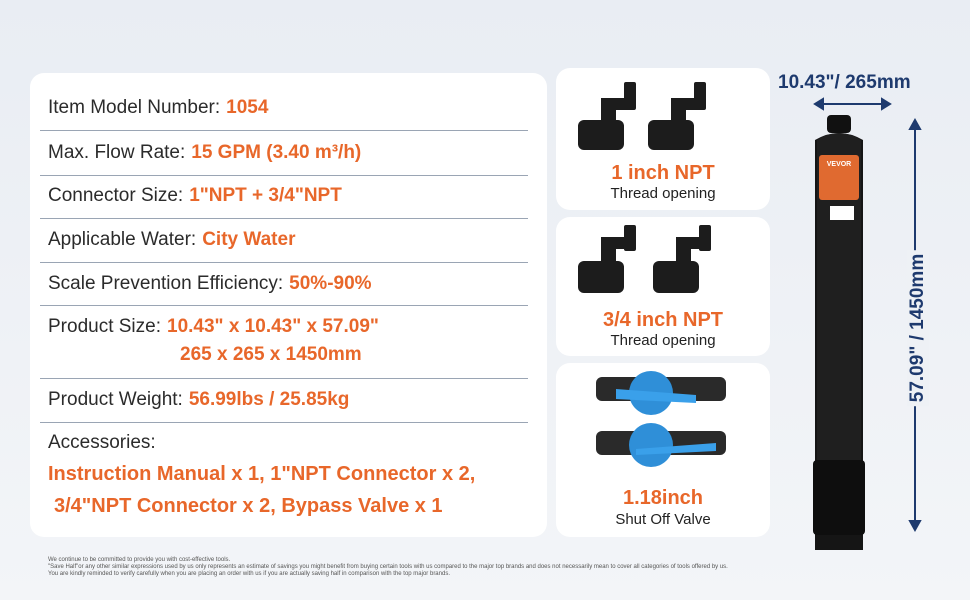 The height and width of the screenshot is (600, 970). What do you see at coordinates (102, 442) in the screenshot?
I see `accessories-label: Accessories:` at bounding box center [102, 442].